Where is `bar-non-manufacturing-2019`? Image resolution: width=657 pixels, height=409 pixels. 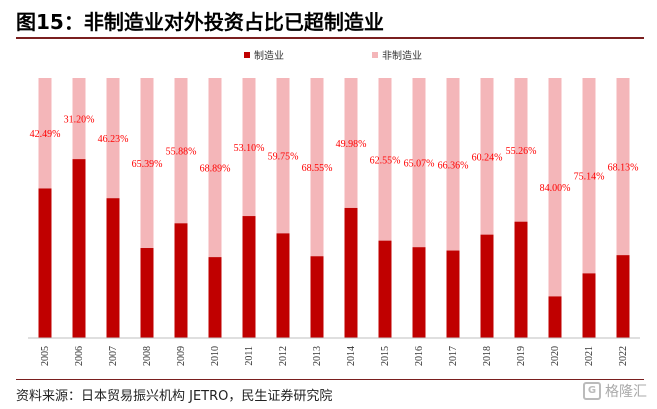
bar-non-manufacturing-2019 is located at coordinates (521, 150).